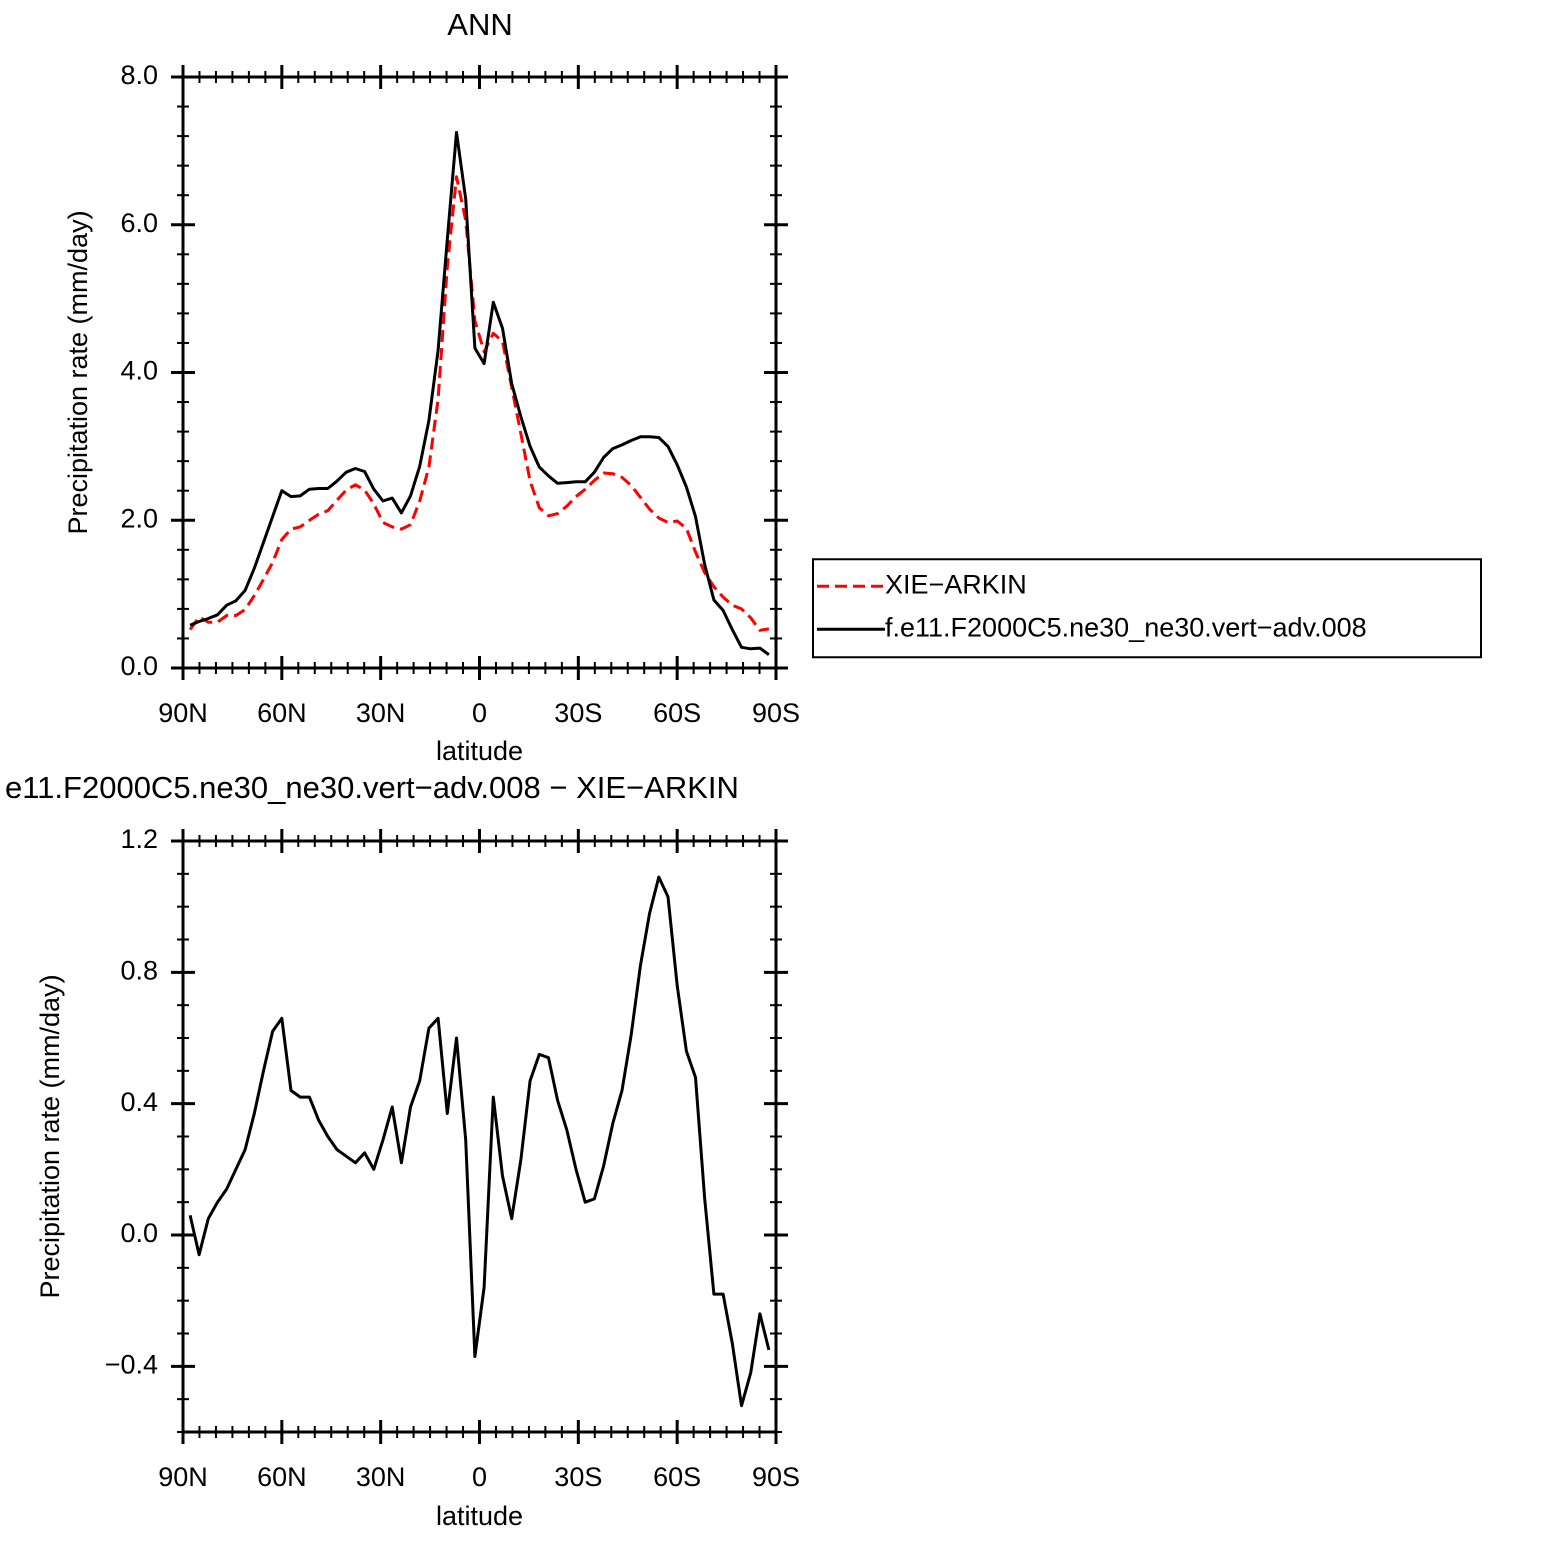  I want to click on chart-title: ANN, so click(479, 24).